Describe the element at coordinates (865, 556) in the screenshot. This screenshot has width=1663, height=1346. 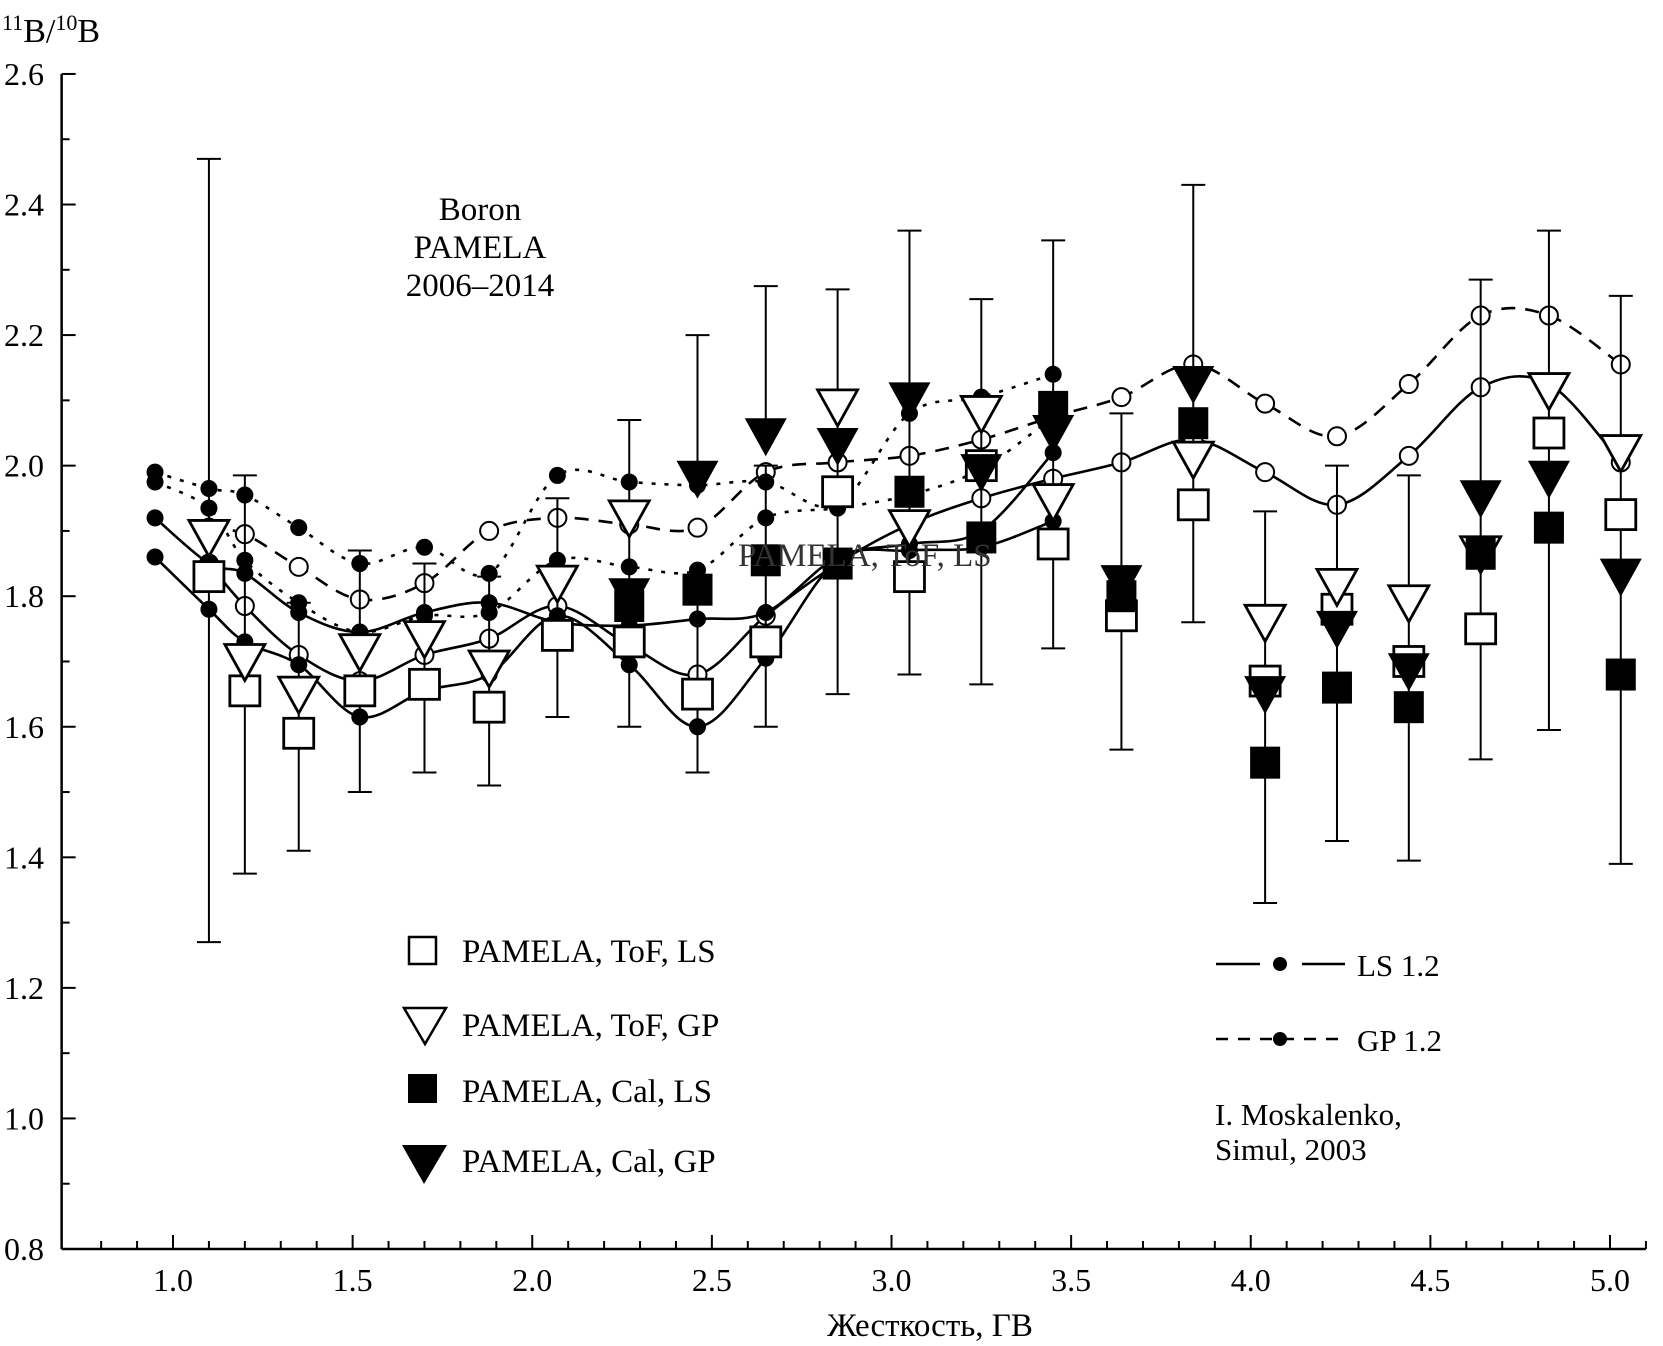
I see `overlap-label: PAMELA, ToF, LS` at that location.